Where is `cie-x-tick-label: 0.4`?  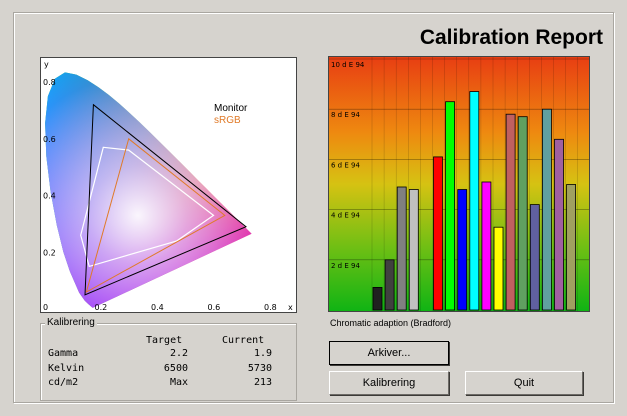 cie-x-tick-label: 0.4 is located at coordinates (157, 307).